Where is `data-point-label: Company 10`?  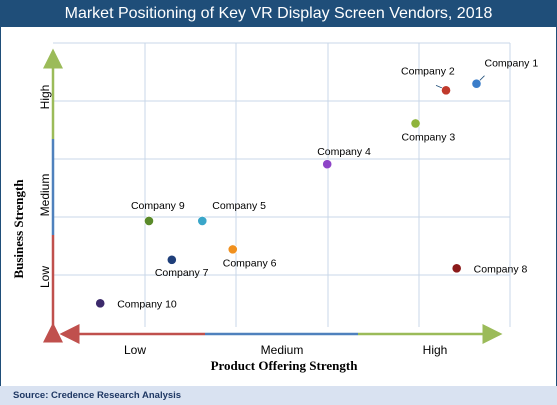 data-point-label: Company 10 is located at coordinates (147, 304).